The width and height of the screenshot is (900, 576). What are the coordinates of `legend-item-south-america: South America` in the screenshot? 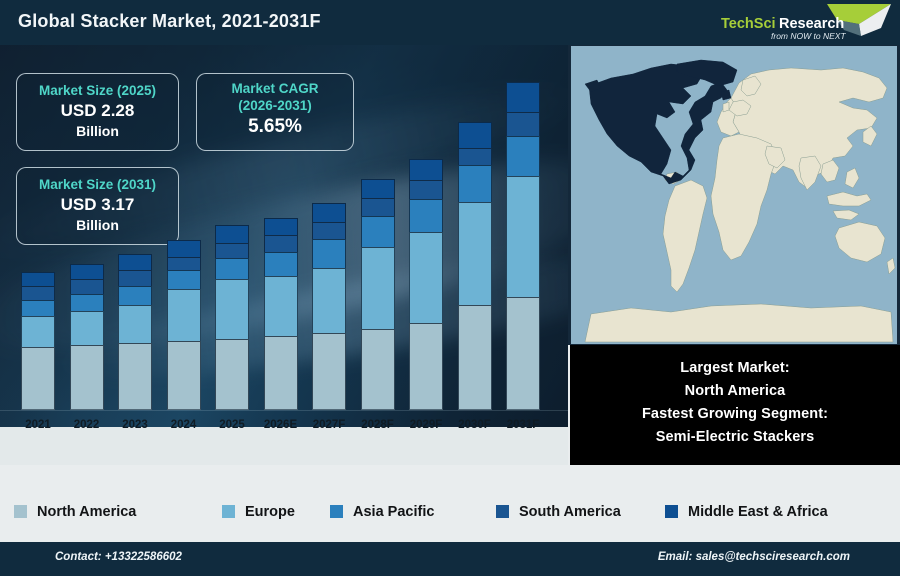 It's located at (558, 511).